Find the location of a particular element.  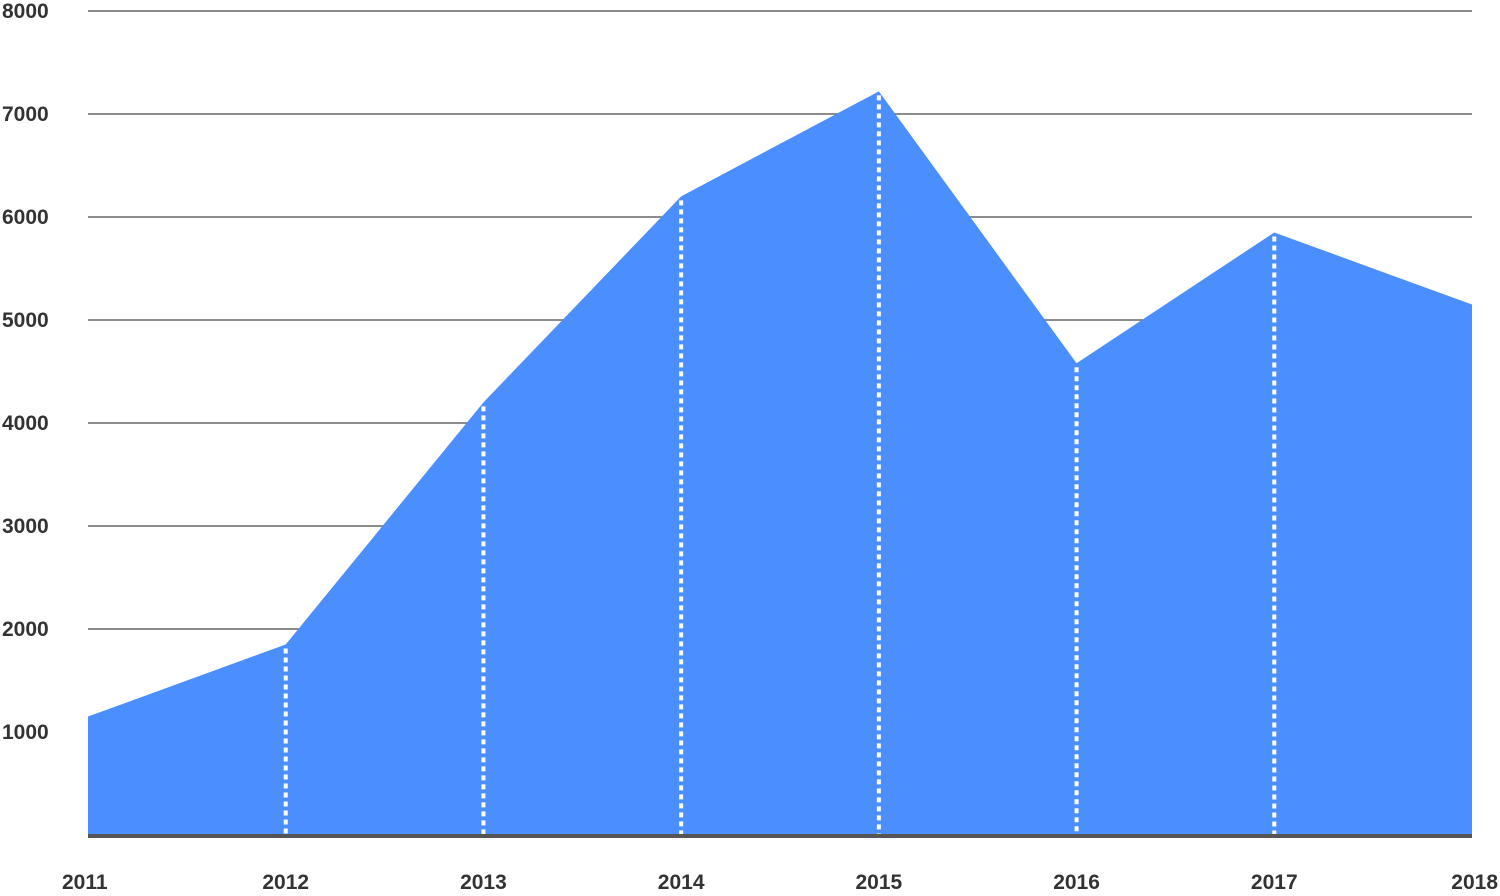

y-tick-label-8000: 8000 is located at coordinates (25, 11).